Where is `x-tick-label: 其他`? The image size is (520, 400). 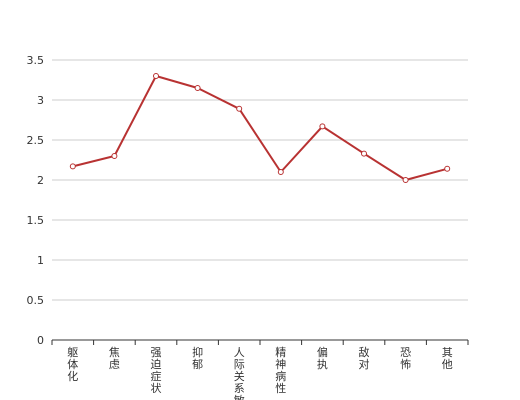 x-tick-label: 其他 is located at coordinates (447, 358).